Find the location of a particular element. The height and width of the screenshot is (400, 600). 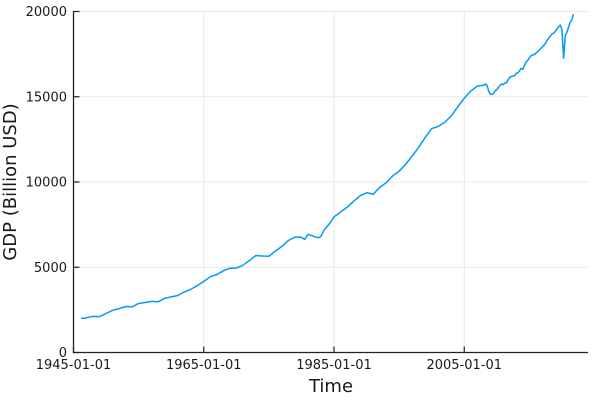

x-axis-title: Time is located at coordinates (330, 386).